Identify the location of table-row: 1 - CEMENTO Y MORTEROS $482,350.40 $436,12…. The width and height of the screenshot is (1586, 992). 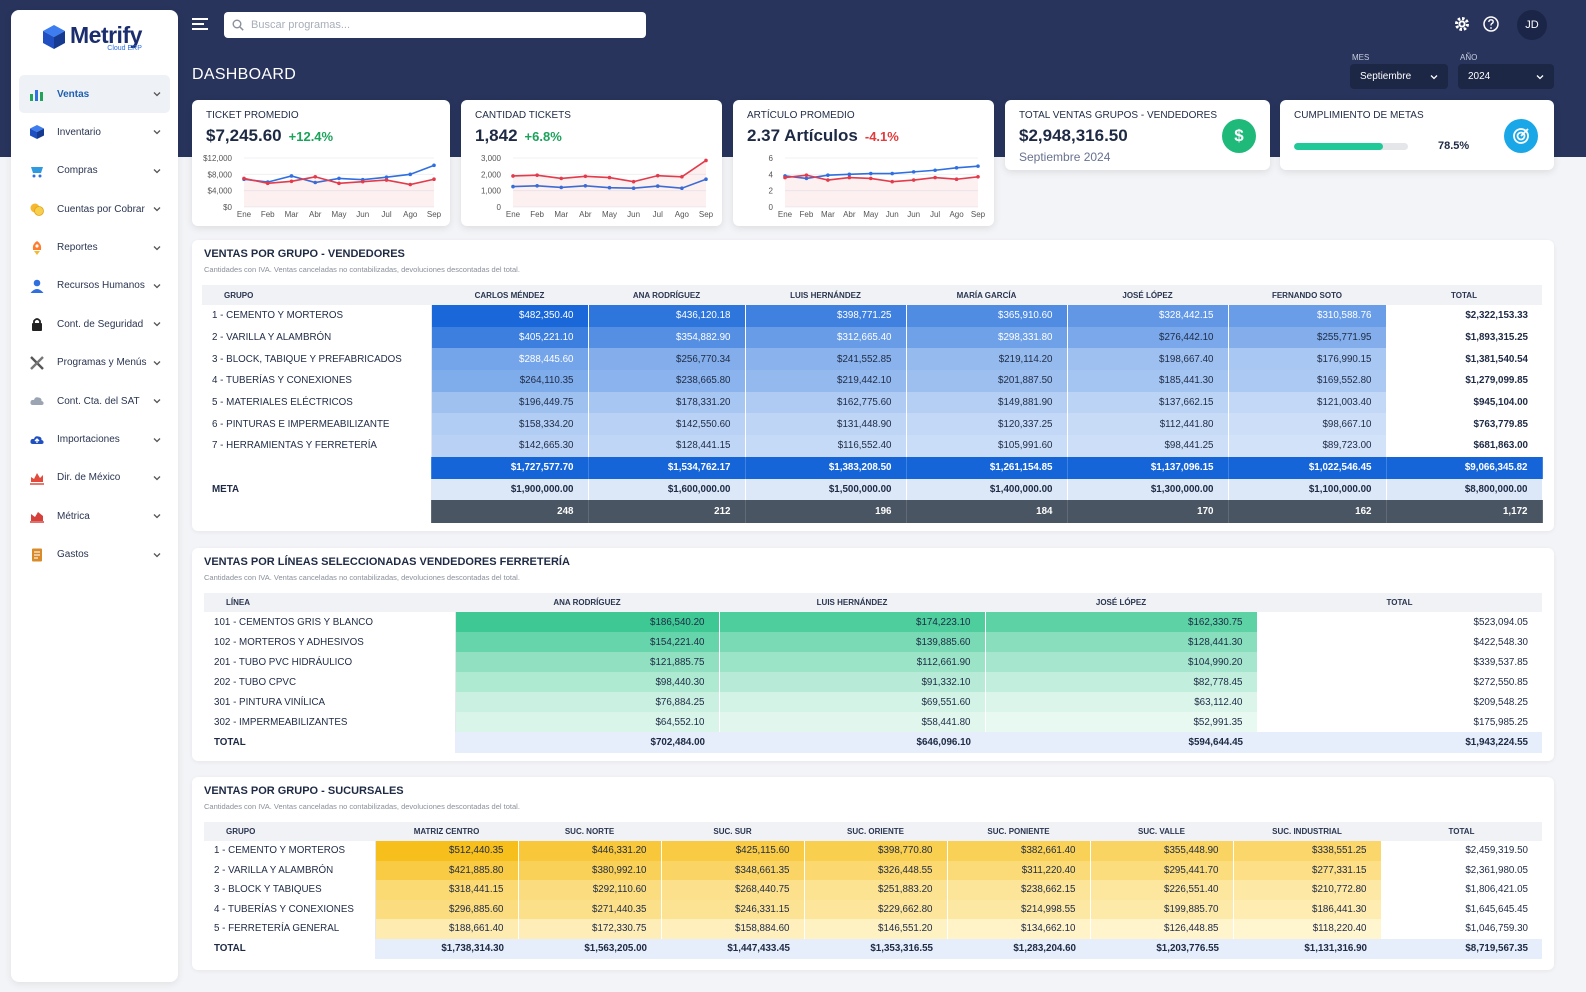
(872, 316).